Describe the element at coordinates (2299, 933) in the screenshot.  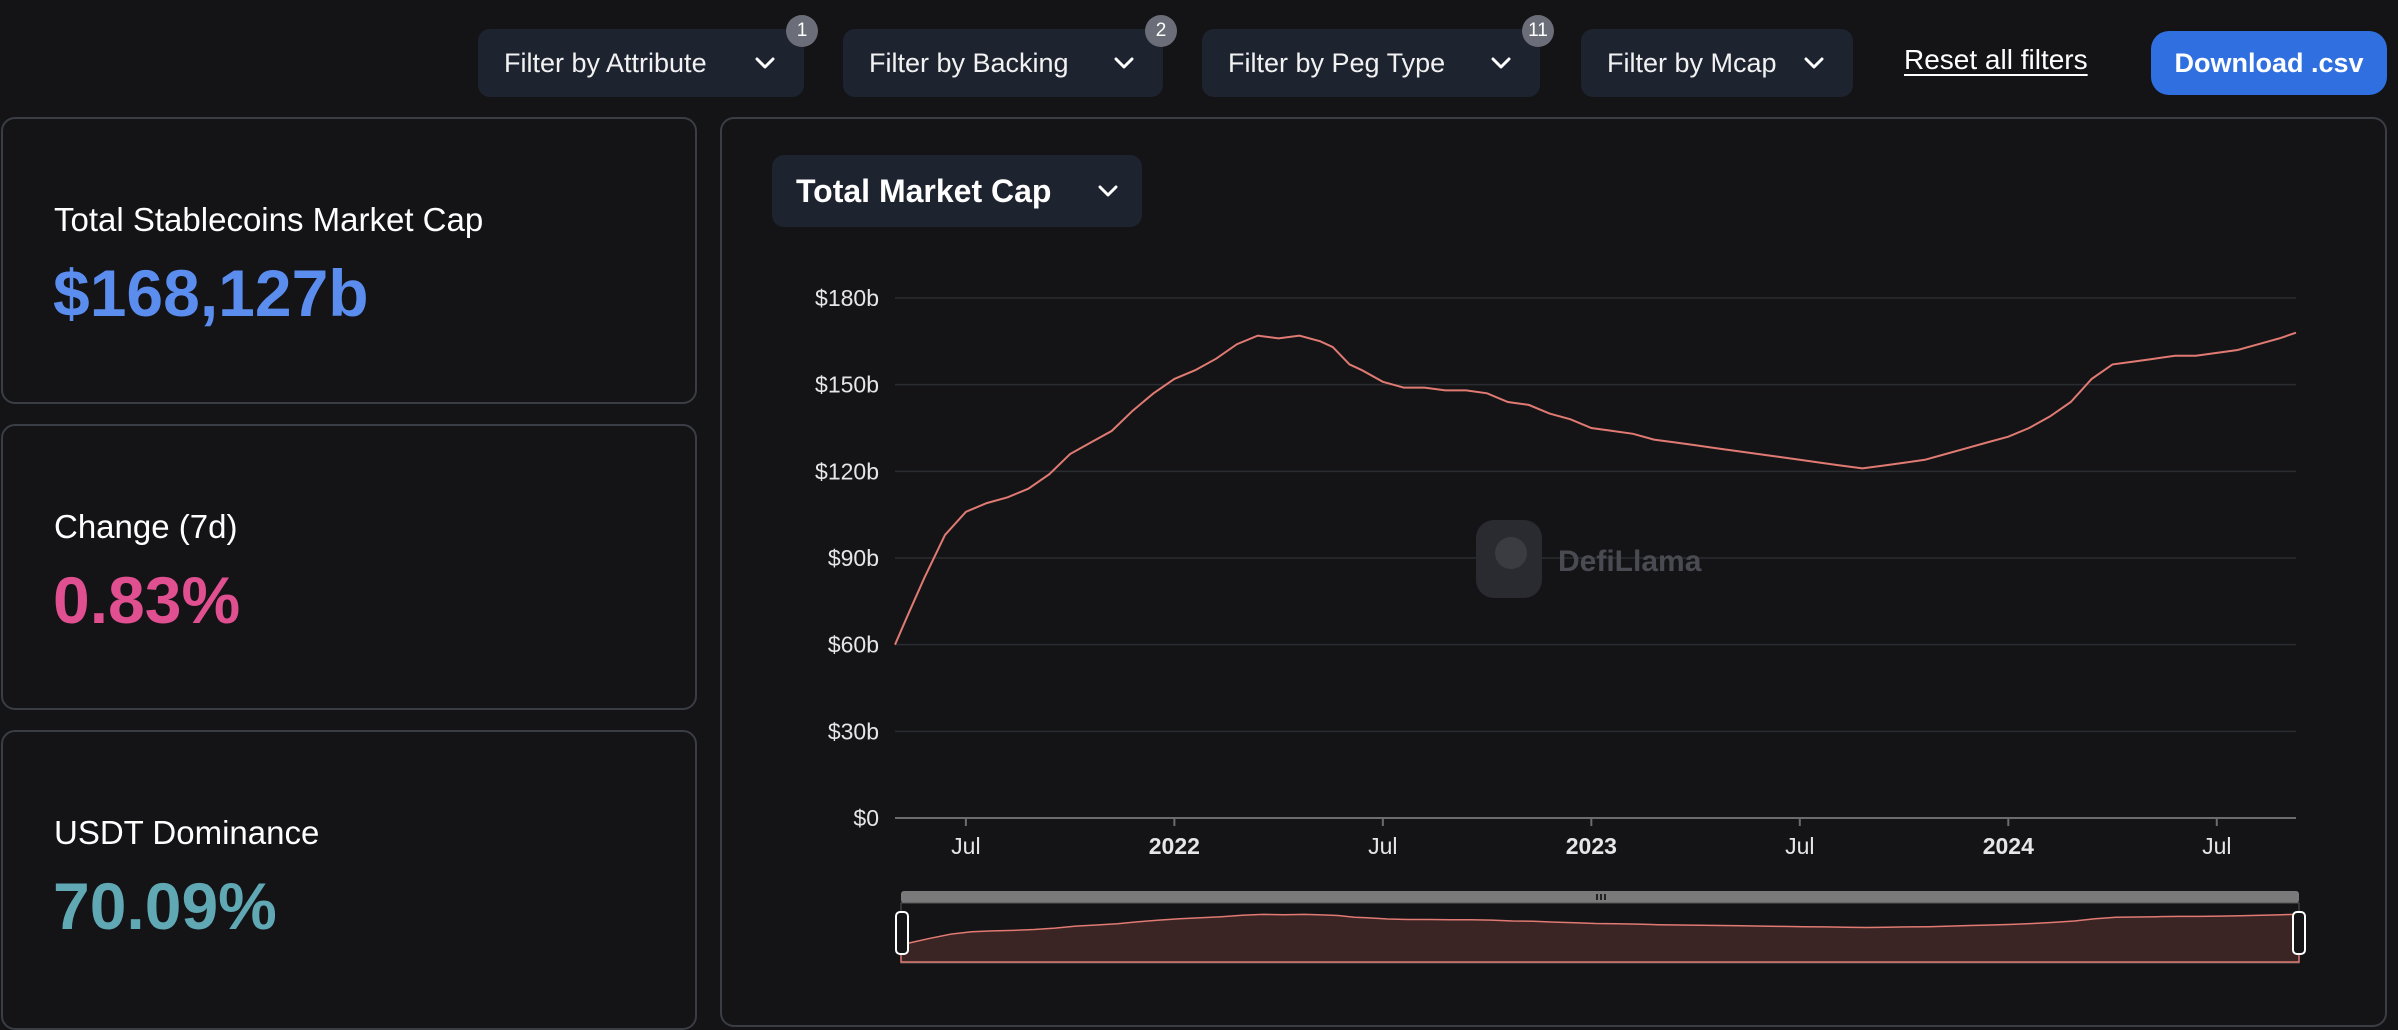
I see `brush-handle-right` at that location.